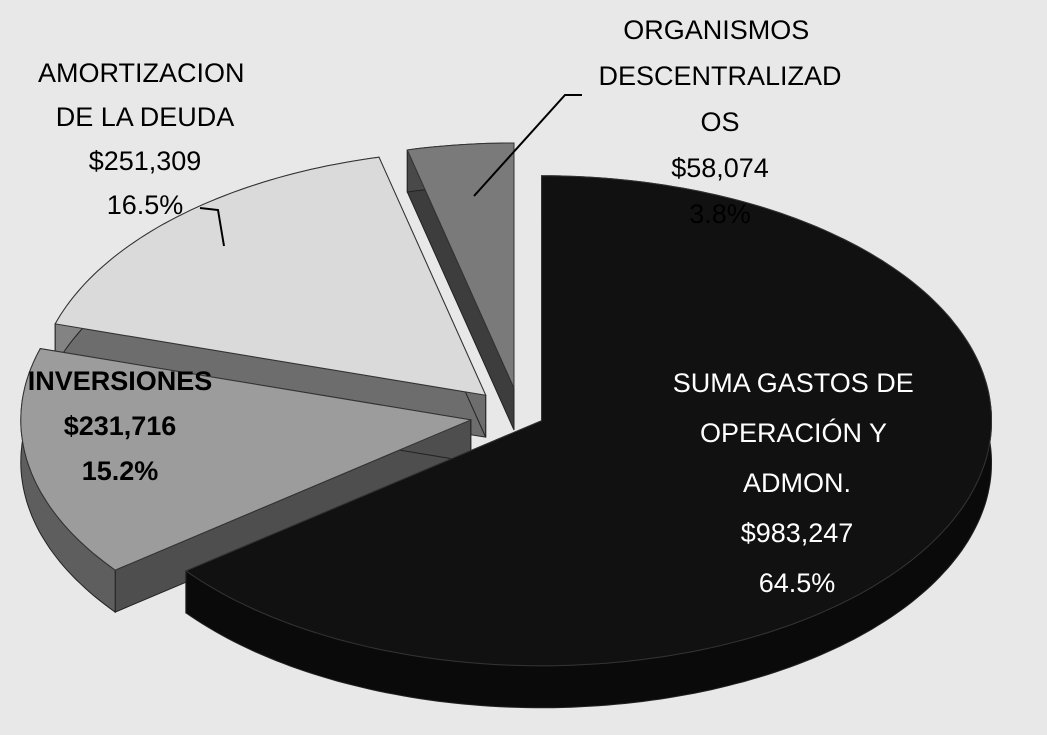 The width and height of the screenshot is (1047, 735). I want to click on percent-label: 15.2%, so click(120, 471).